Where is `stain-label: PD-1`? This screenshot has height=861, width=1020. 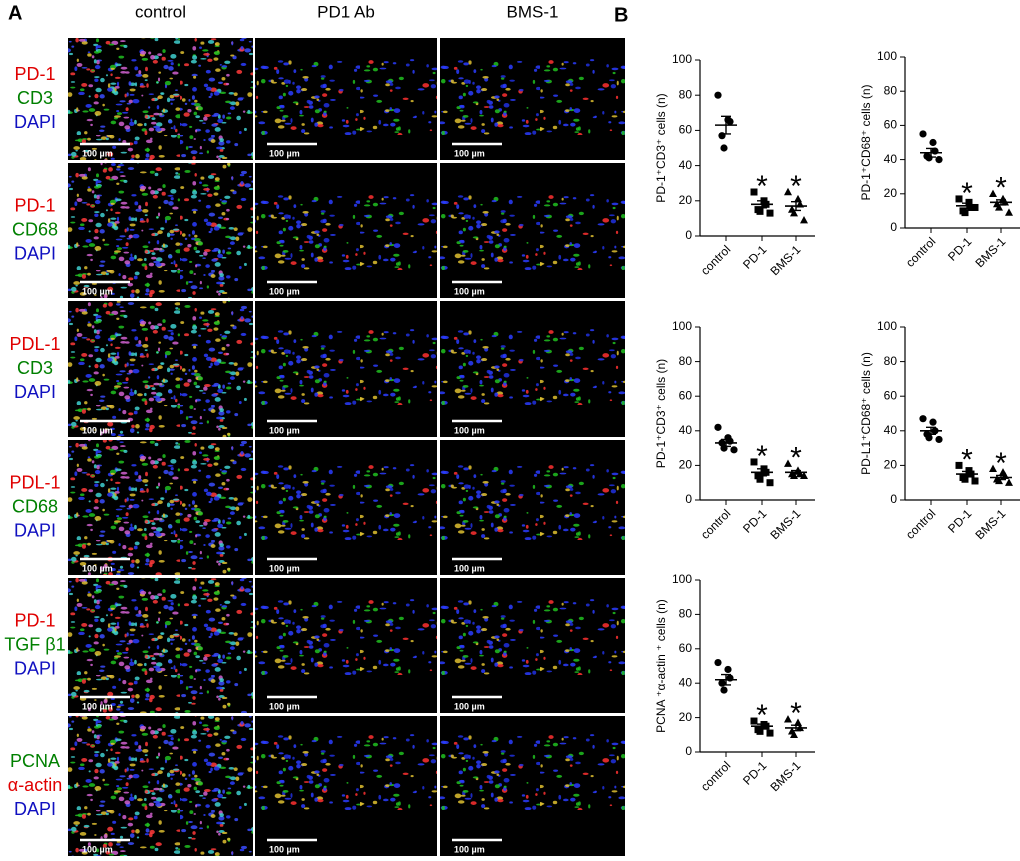
stain-label: PD-1 is located at coordinates (34, 74).